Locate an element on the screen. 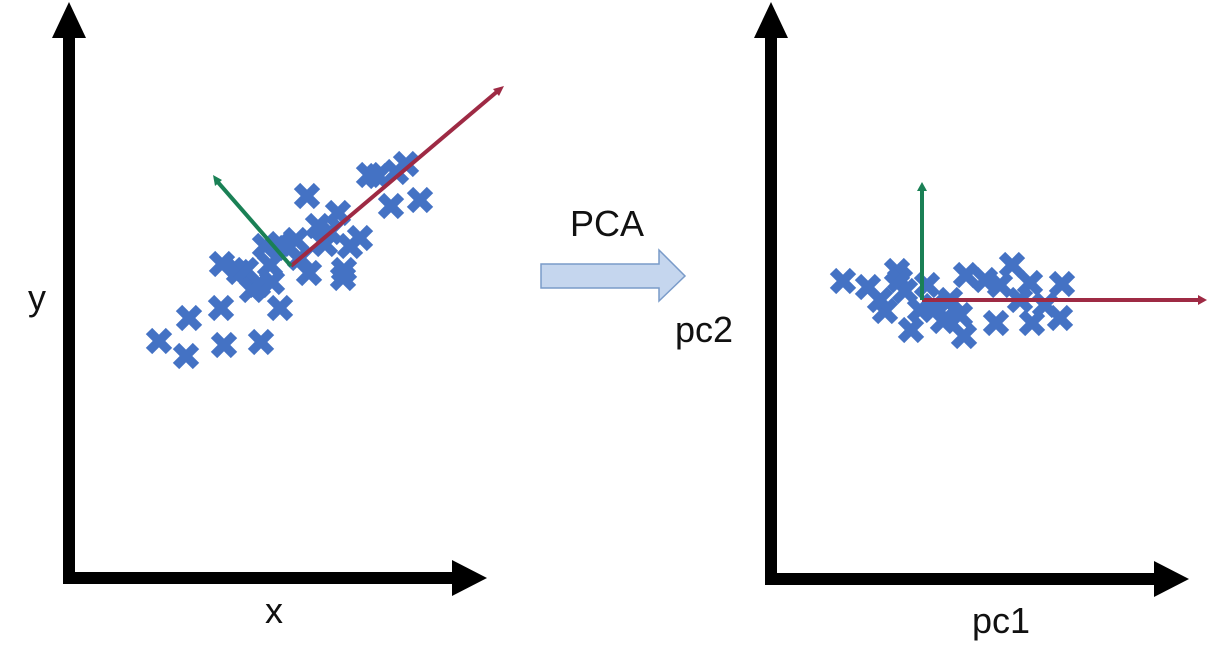 This screenshot has width=1227, height=655. right-pc1-arrowhead is located at coordinates (1202, 300).